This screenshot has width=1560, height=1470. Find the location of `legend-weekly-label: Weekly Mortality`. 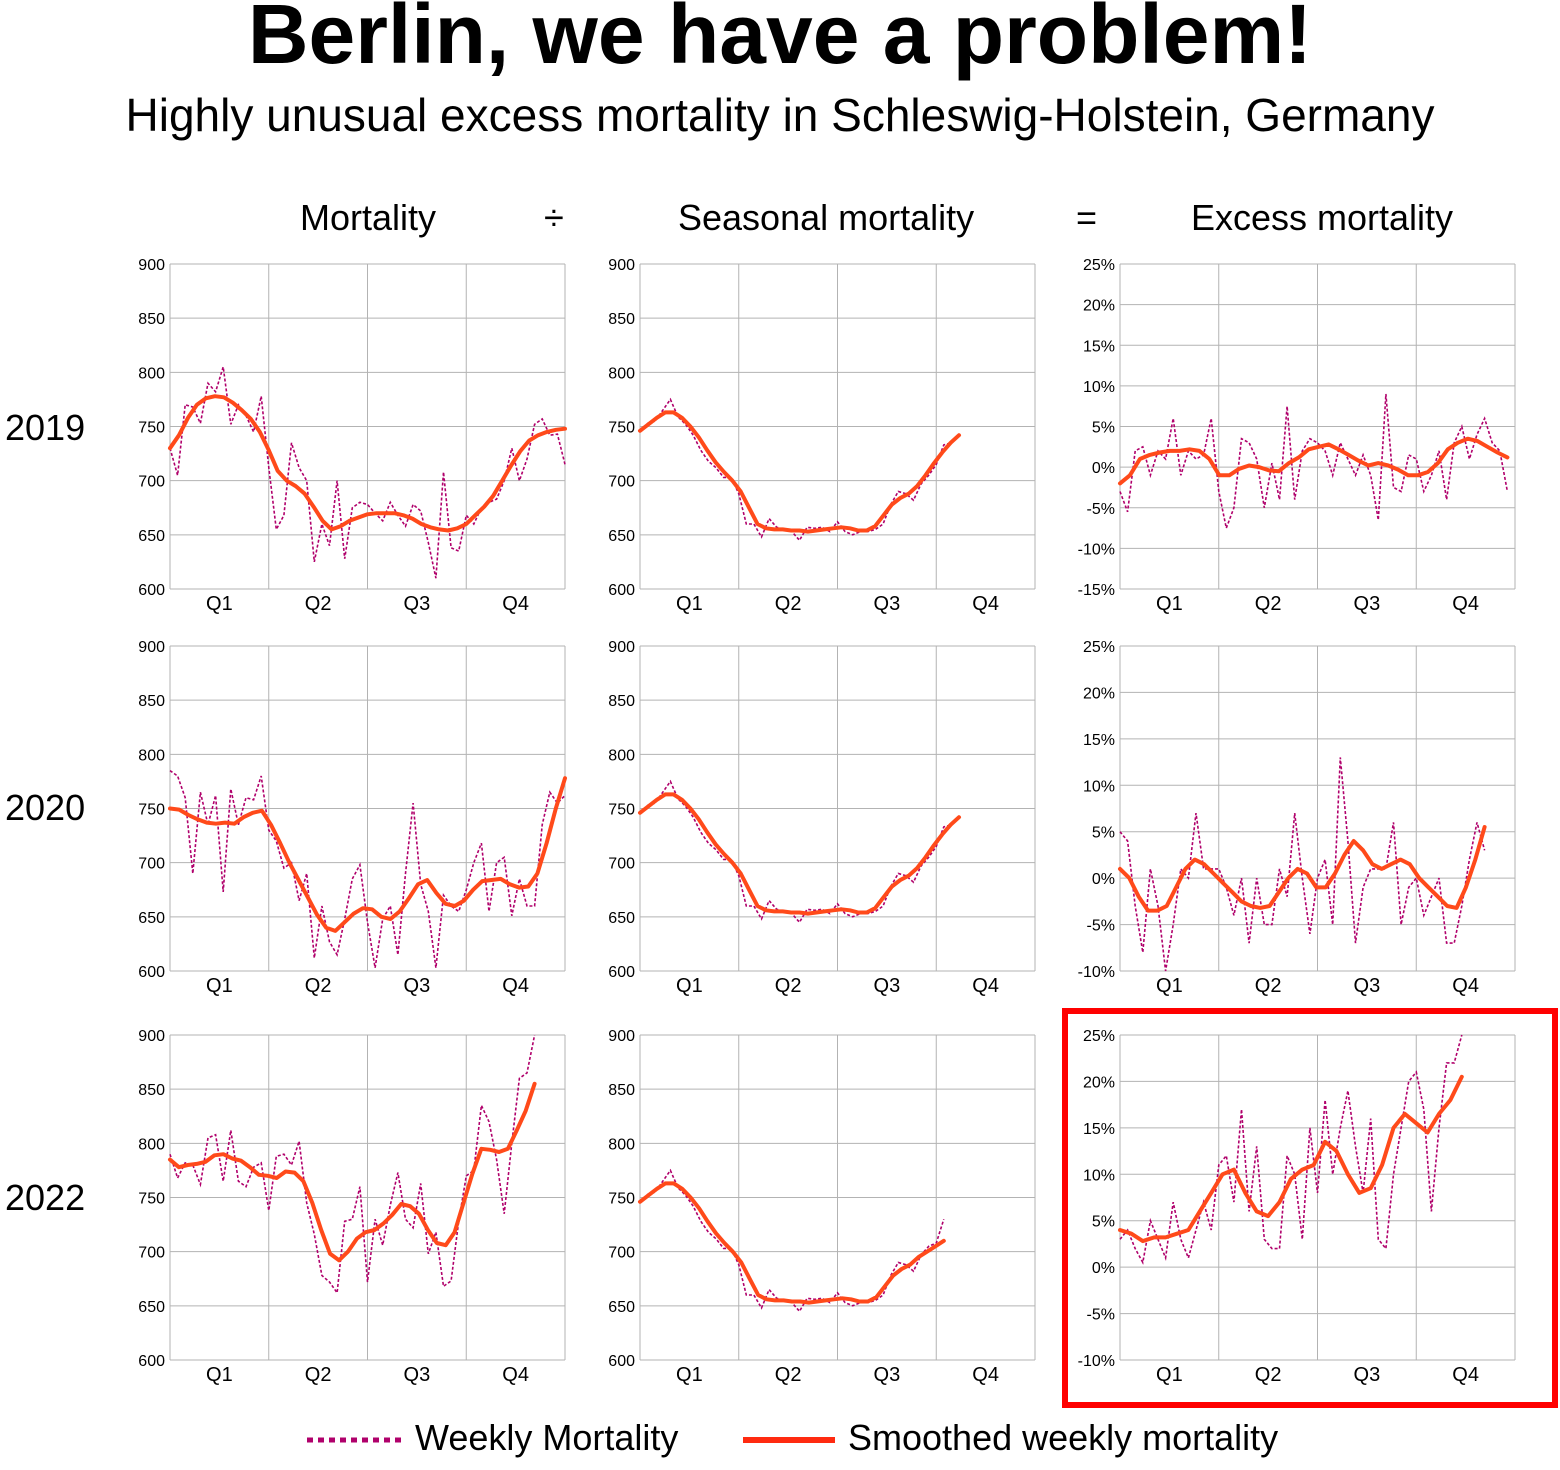

legend-weekly-label: Weekly Mortality is located at coordinates (547, 1437).